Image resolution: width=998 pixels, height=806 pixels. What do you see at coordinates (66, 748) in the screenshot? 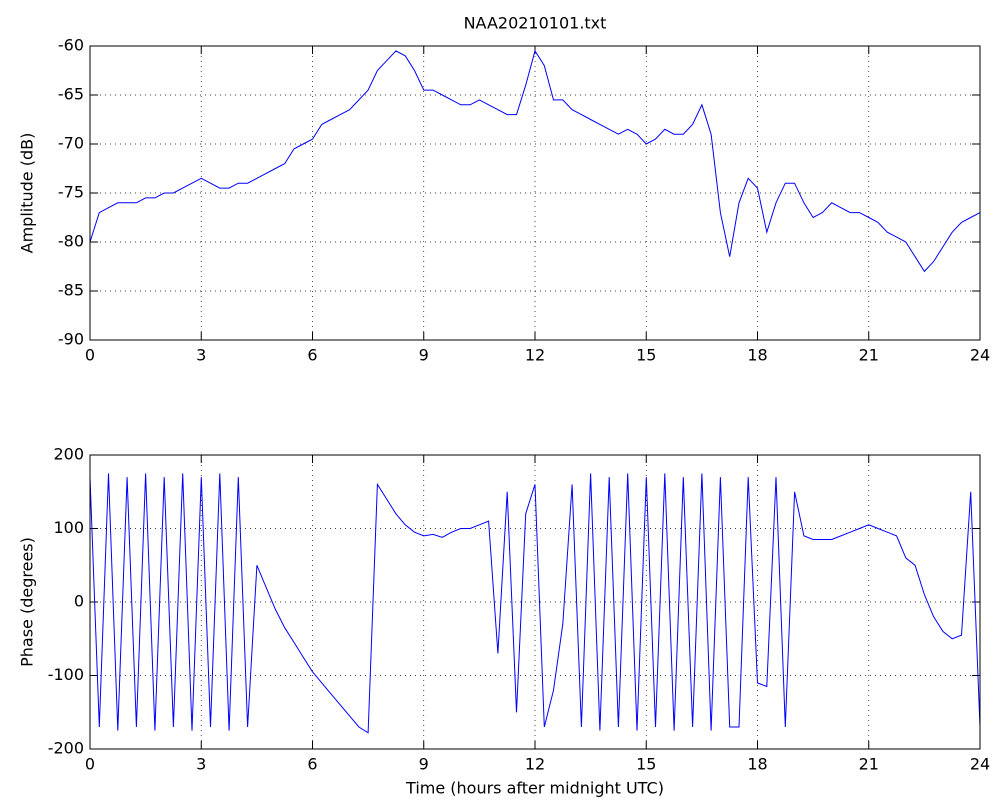
I see `y-tick-label: -200` at bounding box center [66, 748].